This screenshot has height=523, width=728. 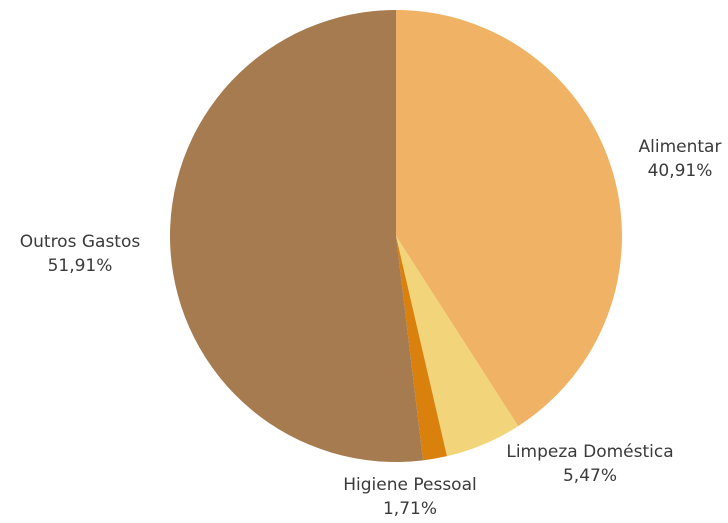 I want to click on pie-slice-limpeza-dom-stica, so click(x=457, y=346).